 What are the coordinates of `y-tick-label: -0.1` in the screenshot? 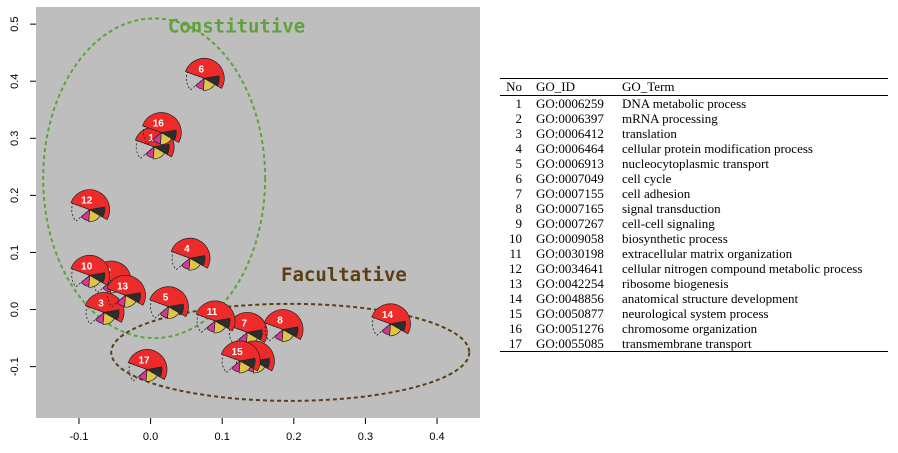 It's located at (15, 366).